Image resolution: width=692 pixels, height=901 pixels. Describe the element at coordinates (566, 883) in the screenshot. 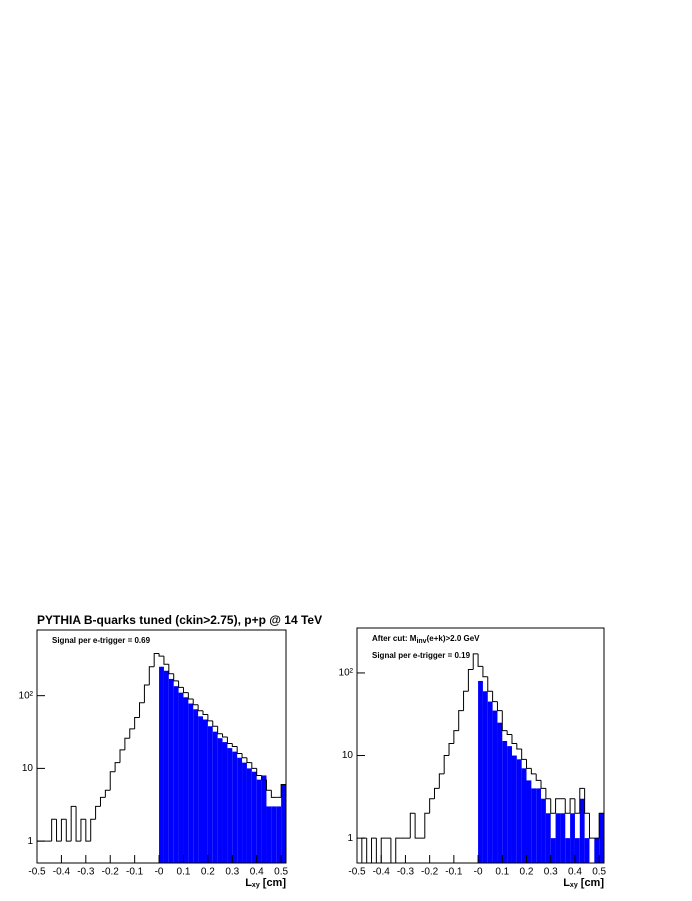

I see `x-axis-label-part: L` at that location.